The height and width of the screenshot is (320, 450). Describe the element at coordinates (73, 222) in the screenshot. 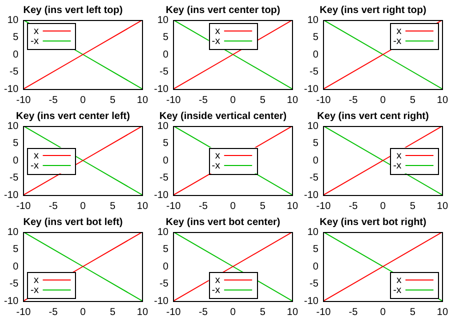

I see `chart-title: Key (ins vert bot left)` at that location.